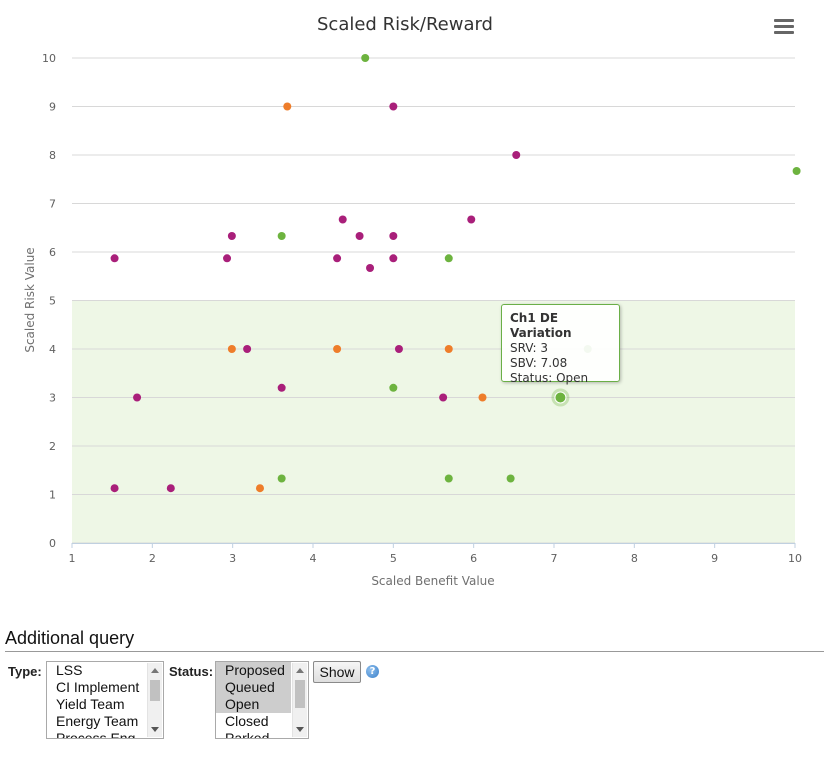 This screenshot has width=824, height=758. What do you see at coordinates (232, 558) in the screenshot?
I see `x-tick-label: 3` at bounding box center [232, 558].